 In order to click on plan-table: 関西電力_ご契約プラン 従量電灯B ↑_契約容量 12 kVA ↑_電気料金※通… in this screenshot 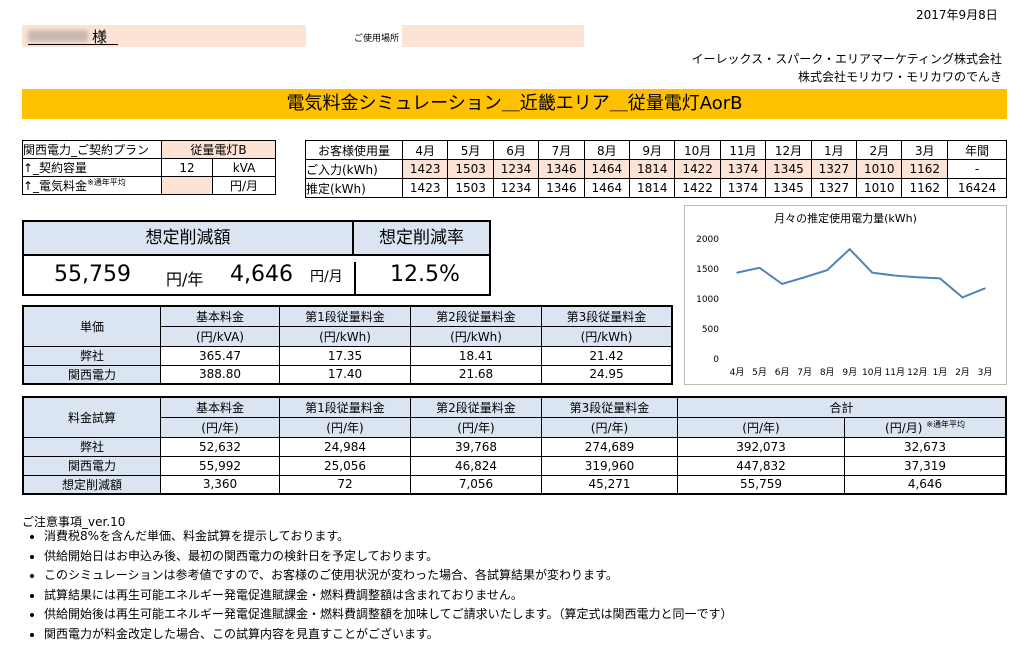, I will do `click(149, 167)`.